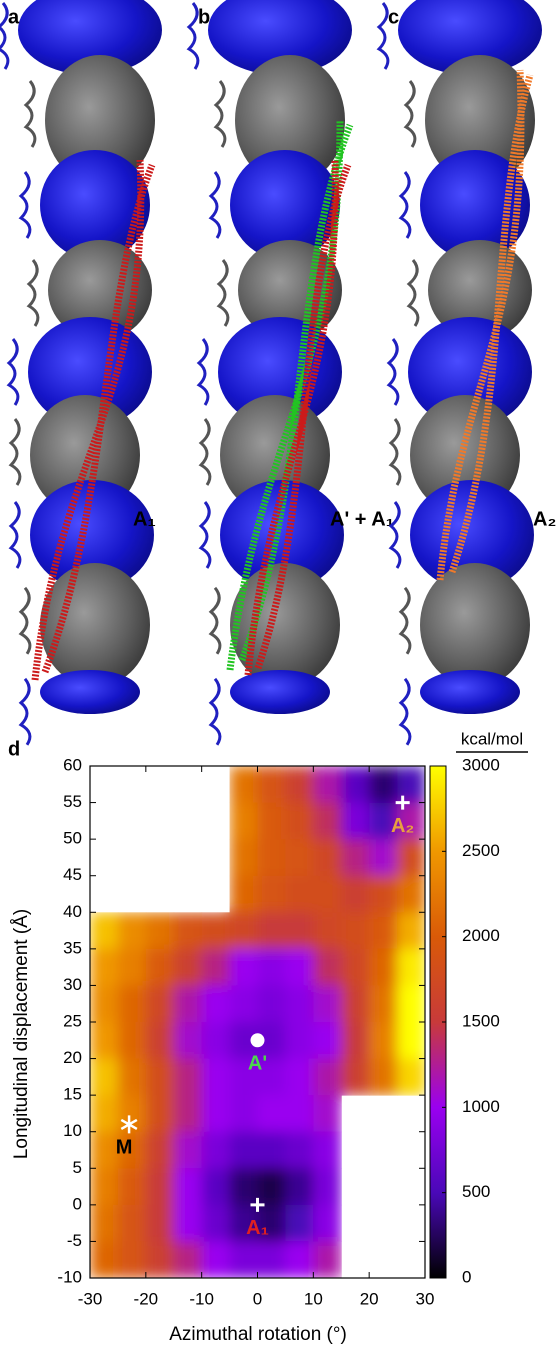  I want to click on colorbar-tick-label: 0, so click(466, 1276).